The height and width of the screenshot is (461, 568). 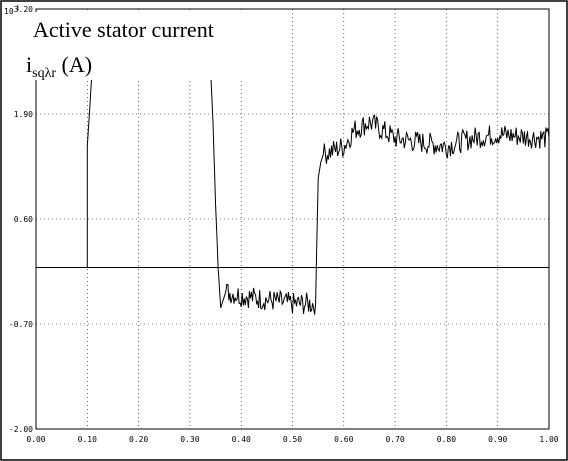 What do you see at coordinates (35, 439) in the screenshot?
I see `x-tick-label: 0.00` at bounding box center [35, 439].